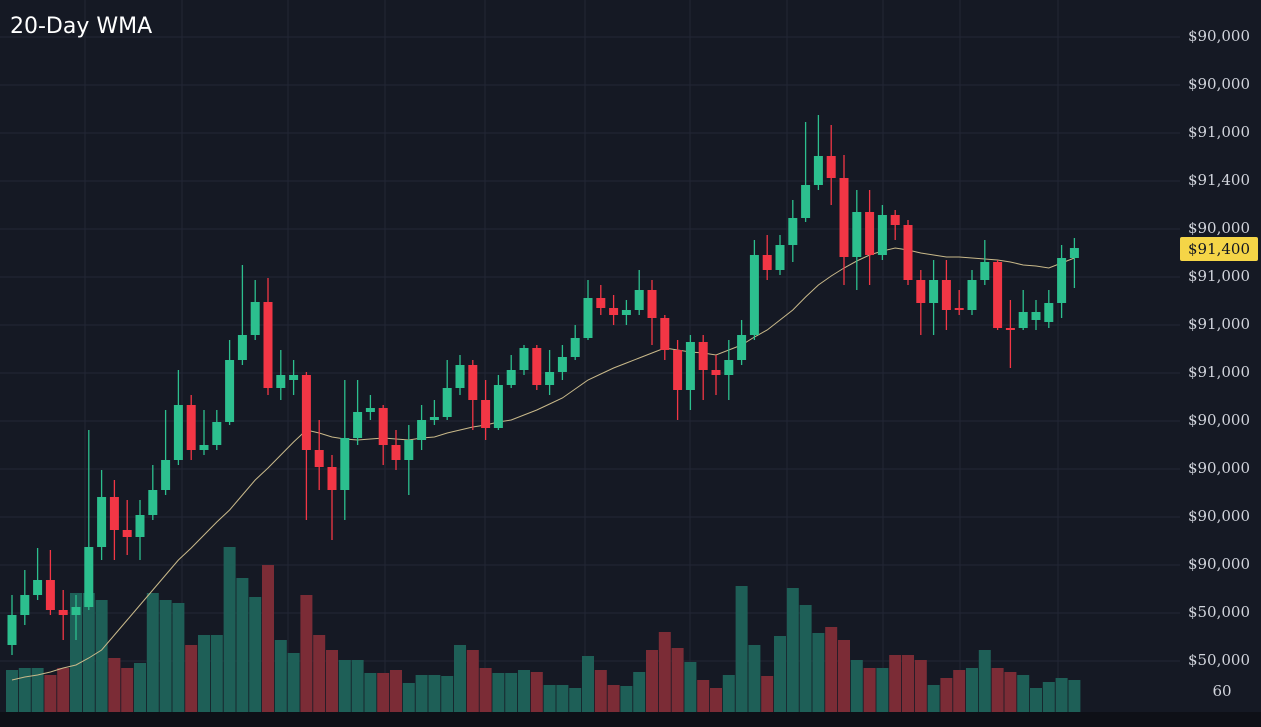 This screenshot has width=1261, height=727. What do you see at coordinates (1221, 691) in the screenshot?
I see `volume-axis-label: 60` at bounding box center [1221, 691].